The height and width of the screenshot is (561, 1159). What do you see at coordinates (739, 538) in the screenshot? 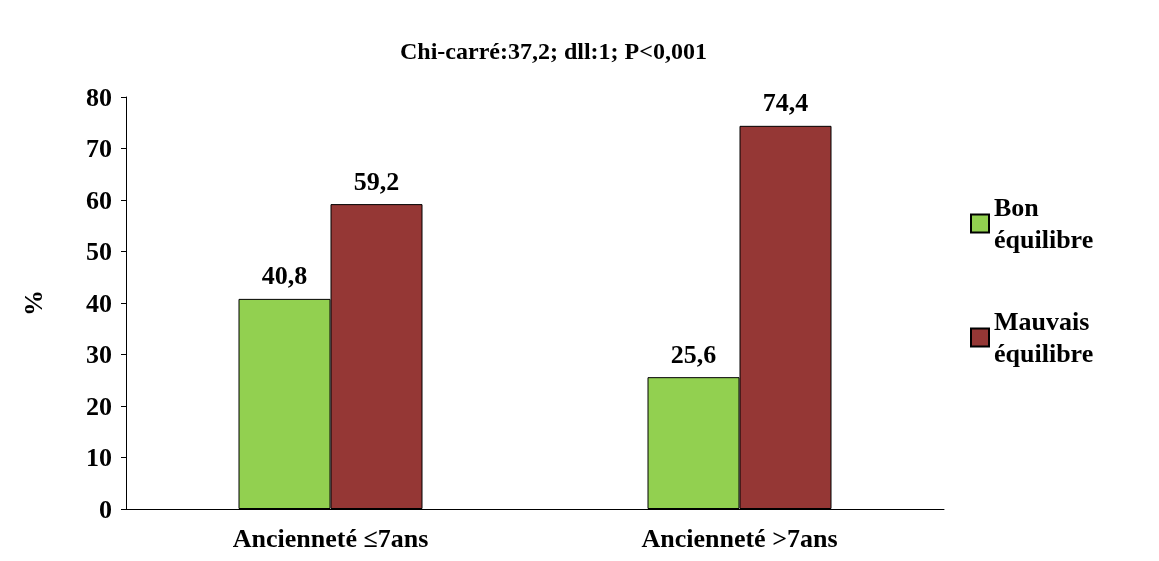
I see `x-tick-label: Ancienneté >7ans` at bounding box center [739, 538].